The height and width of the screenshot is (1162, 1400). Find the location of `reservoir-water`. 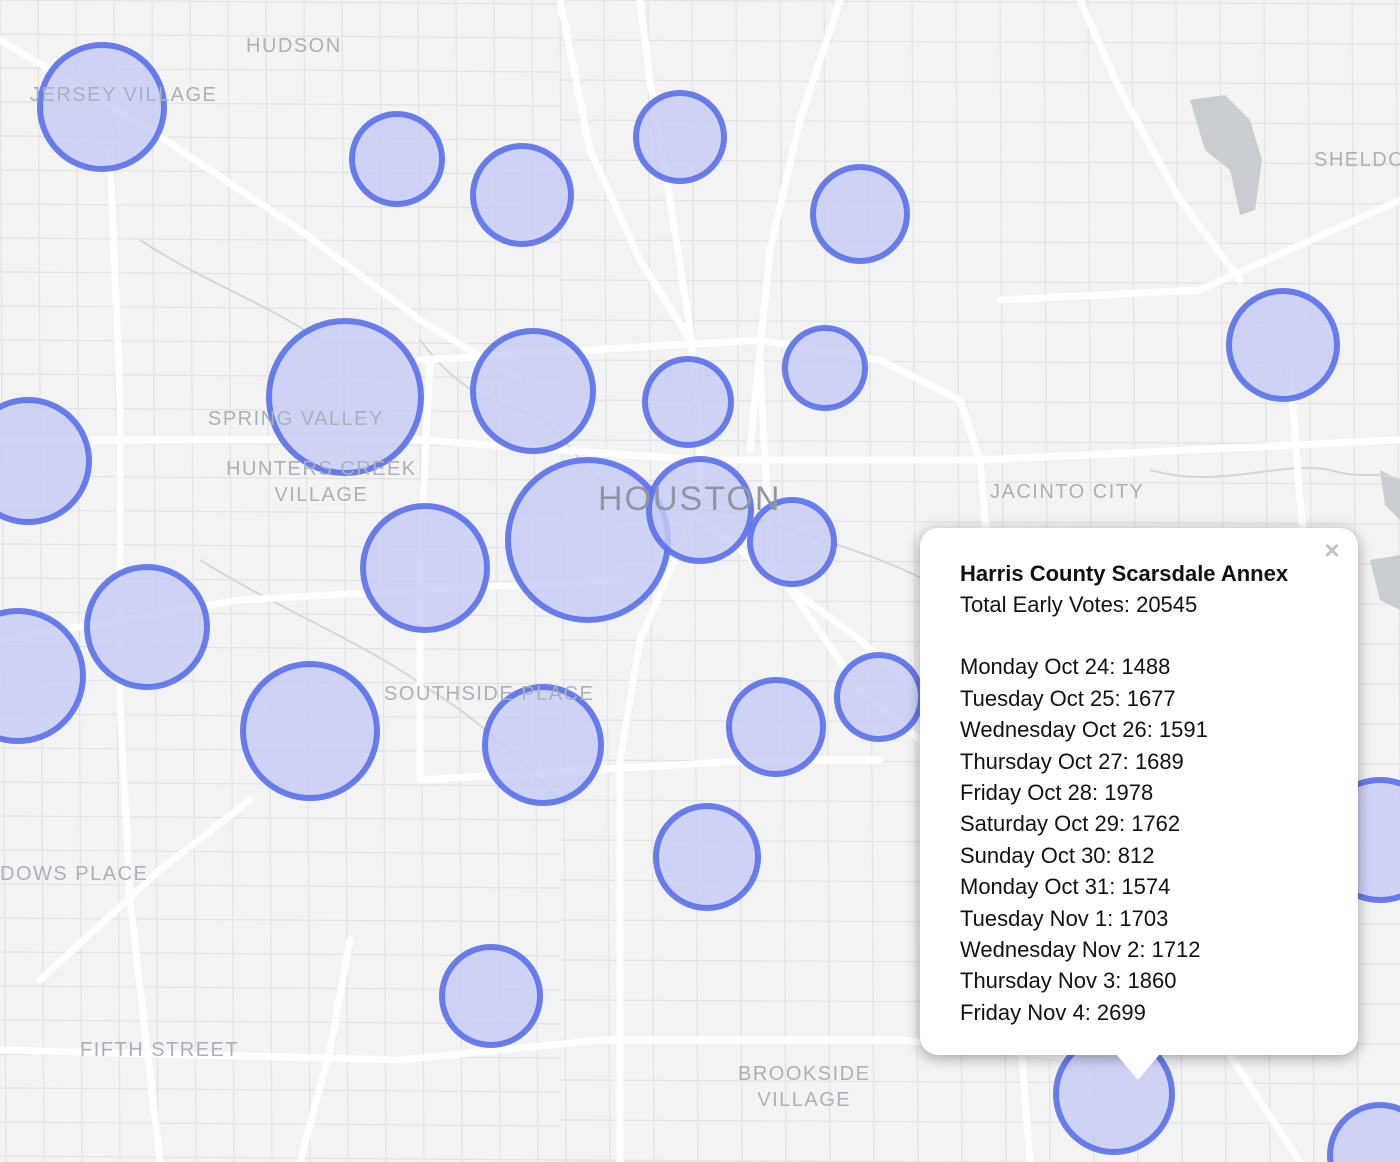

reservoir-water is located at coordinates (1226, 155).